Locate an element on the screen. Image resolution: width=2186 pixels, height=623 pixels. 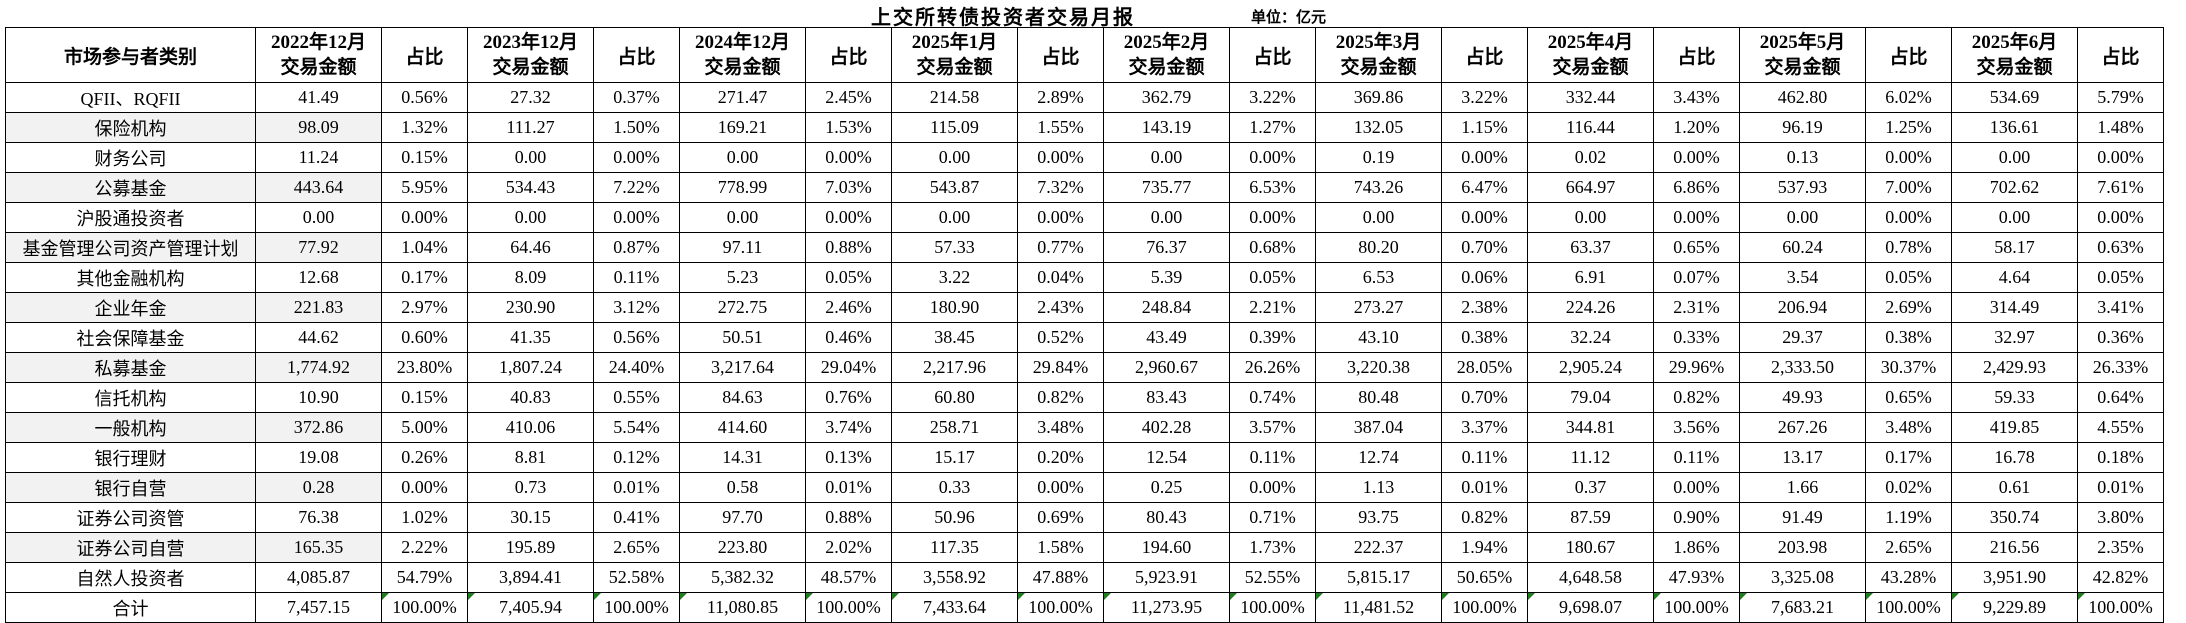
cell-amount: 59.33 is located at coordinates (2014, 397).